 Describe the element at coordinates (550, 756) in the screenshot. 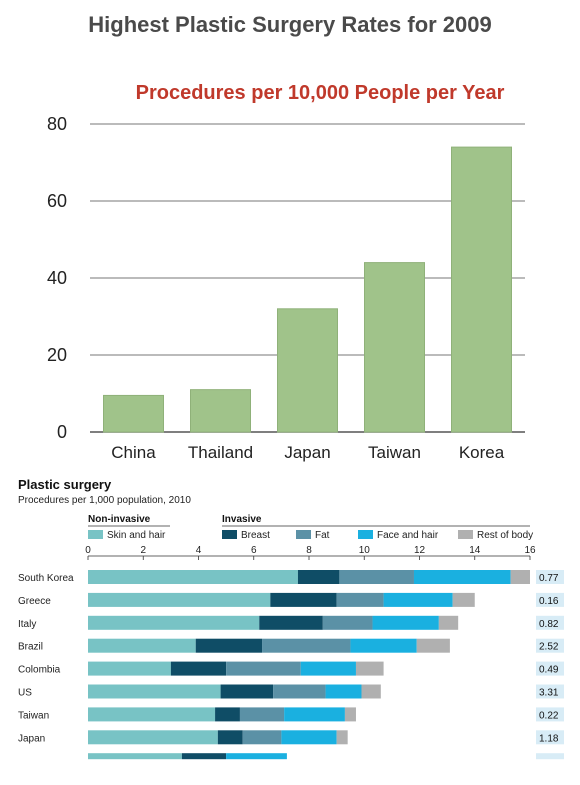

I see `right-value-box-partial` at that location.